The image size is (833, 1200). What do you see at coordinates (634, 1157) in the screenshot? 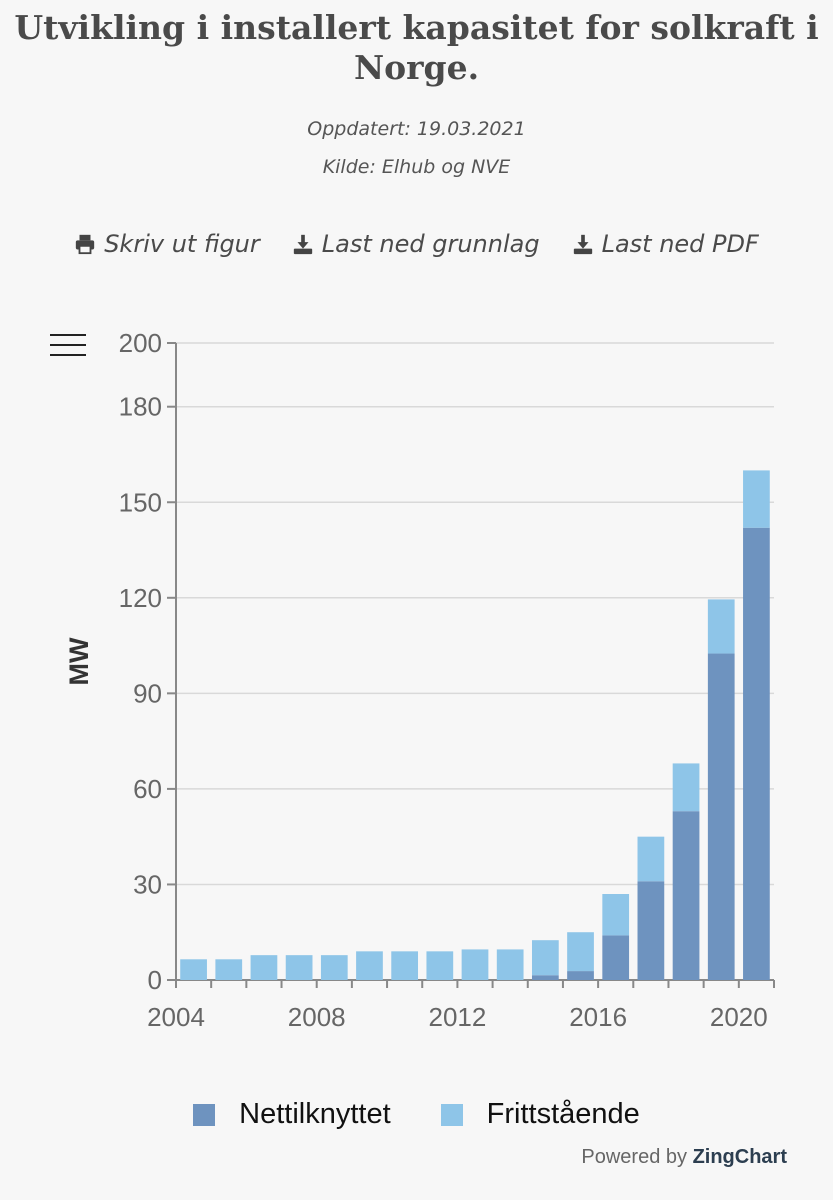
I see `powered-by-prefix: Powered by` at bounding box center [634, 1157].